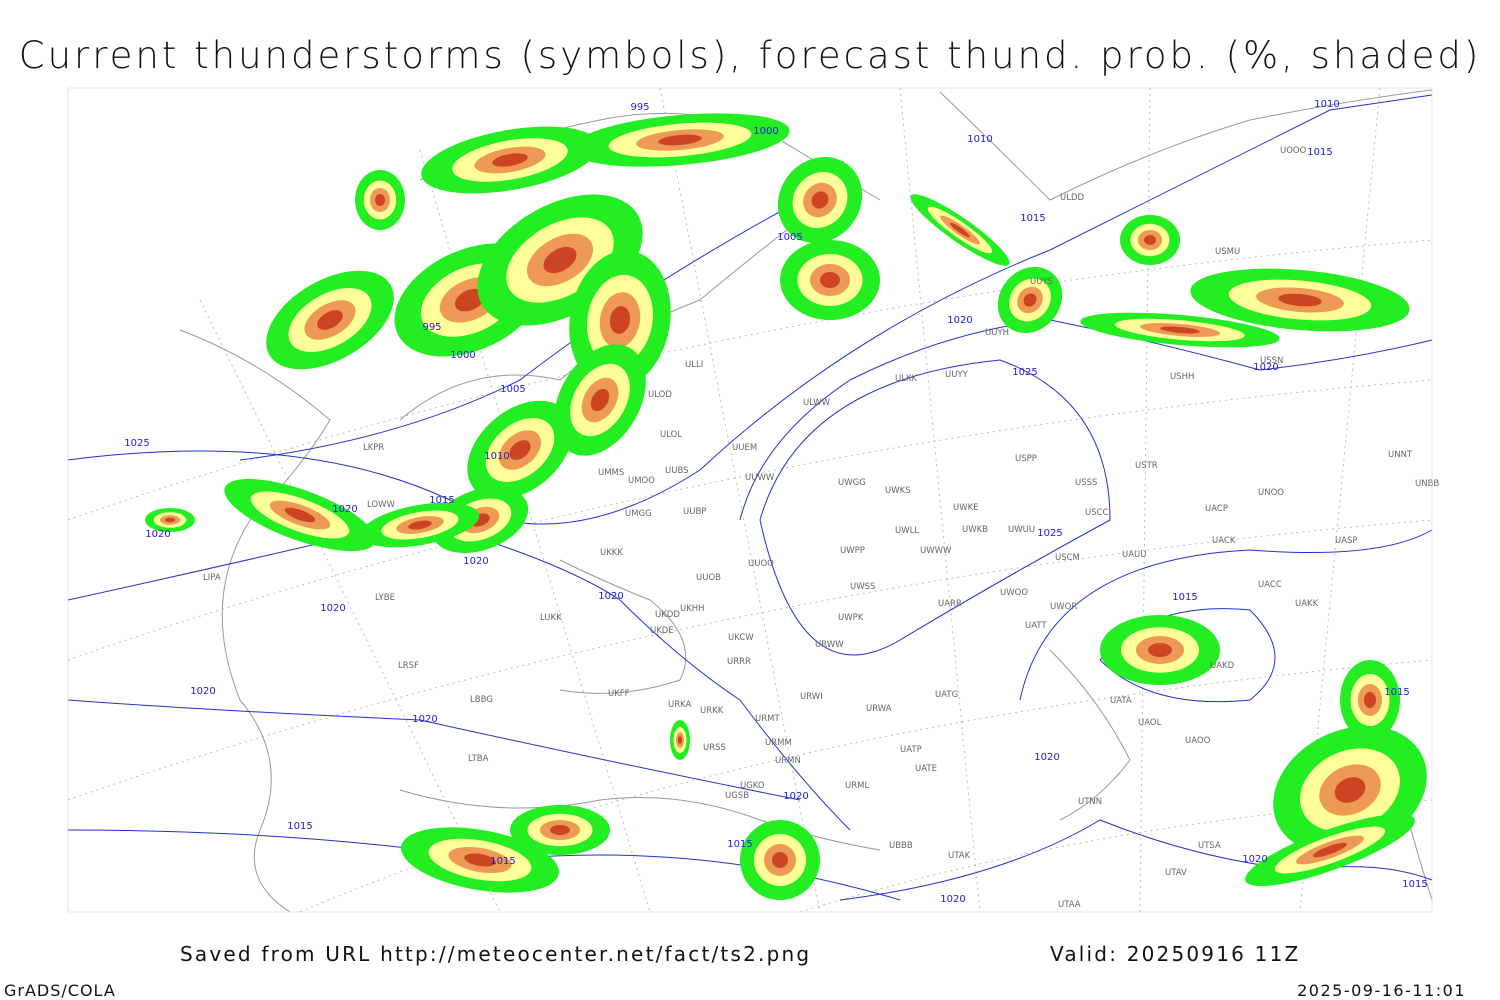  What do you see at coordinates (1400, 455) in the screenshot?
I see `station-label: UNNT` at bounding box center [1400, 455].